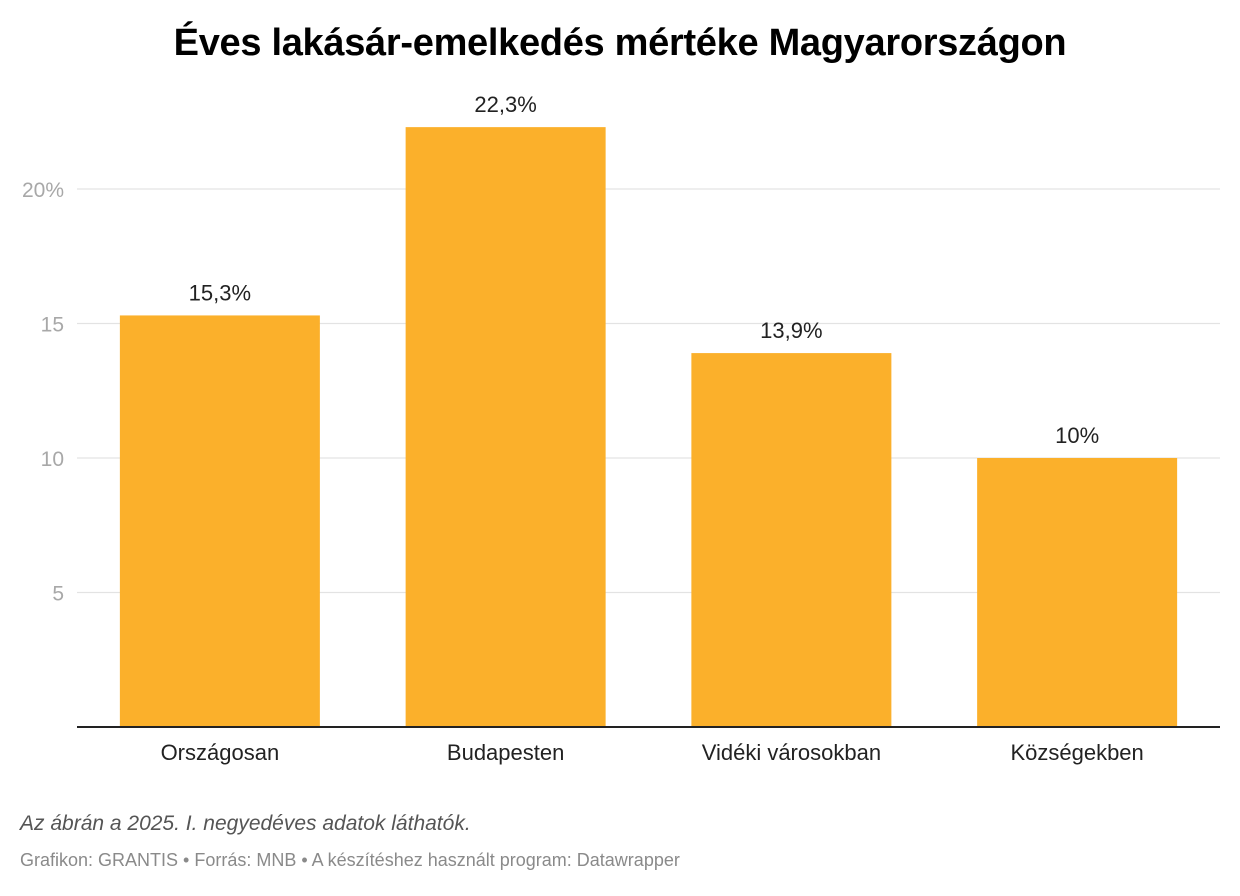 The height and width of the screenshot is (896, 1240). I want to click on y-tick-label: 15, so click(52, 325).